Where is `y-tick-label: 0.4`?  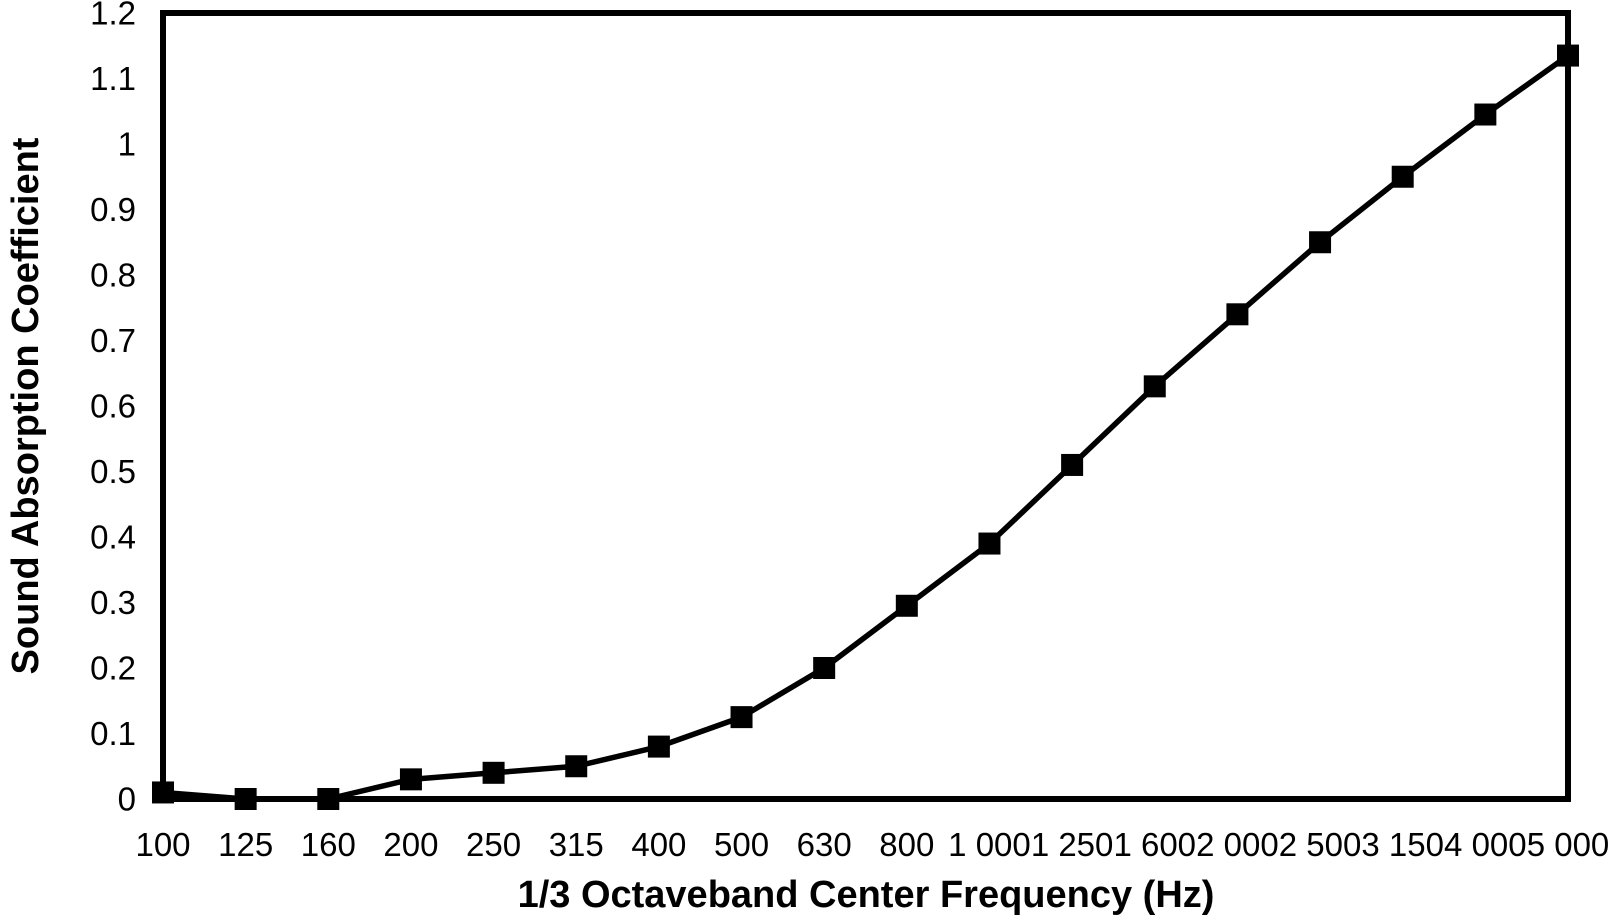
y-tick-label: 0.4 is located at coordinates (113, 537).